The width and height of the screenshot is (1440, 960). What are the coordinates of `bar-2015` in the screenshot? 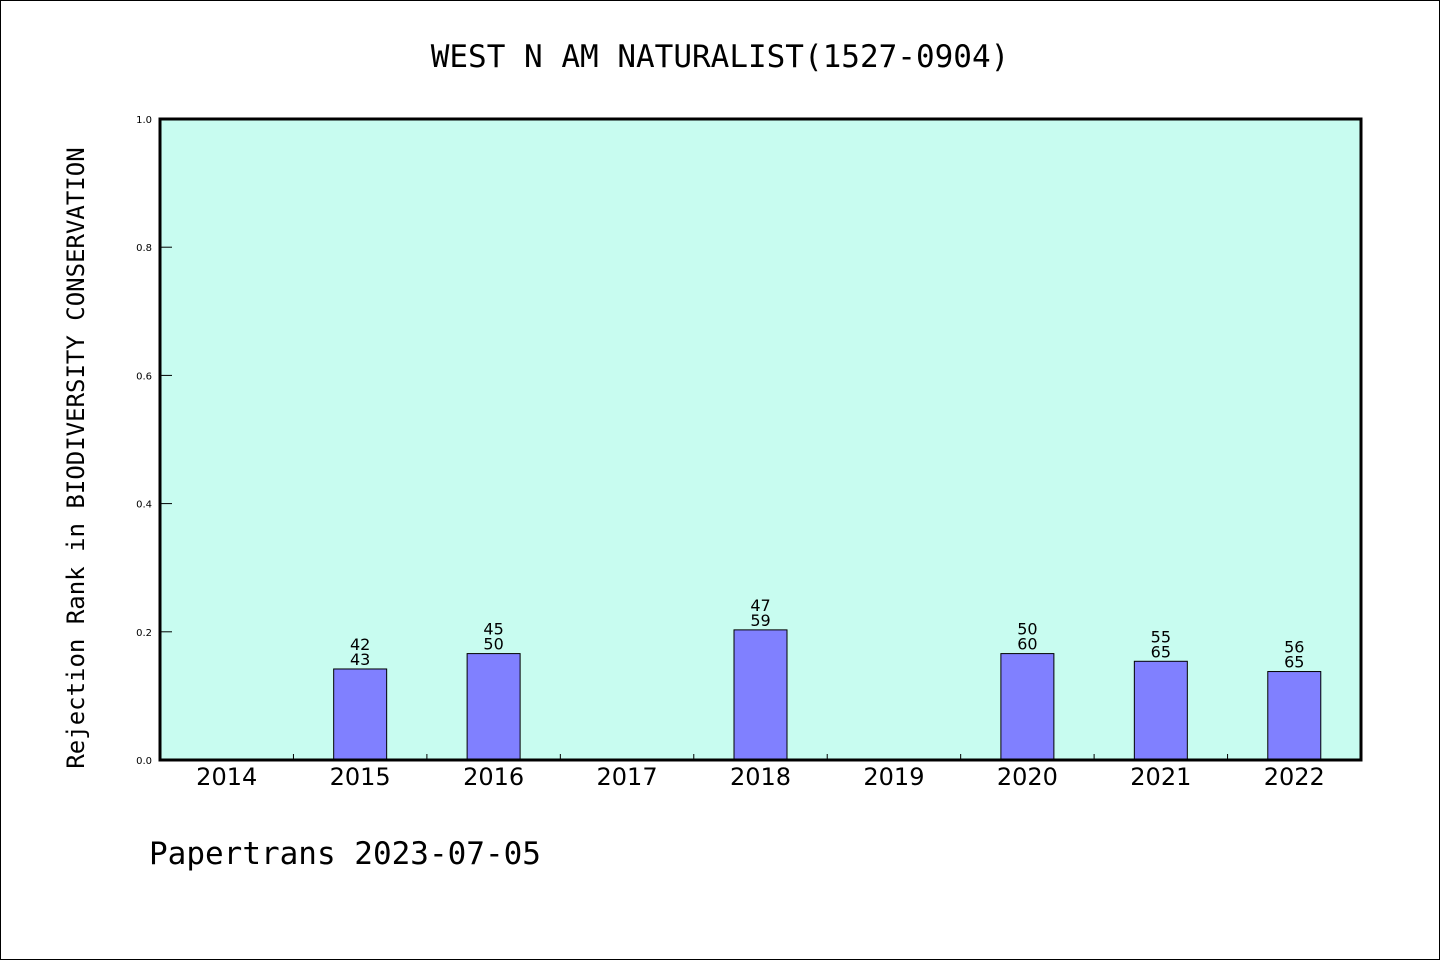 It's located at (360, 714).